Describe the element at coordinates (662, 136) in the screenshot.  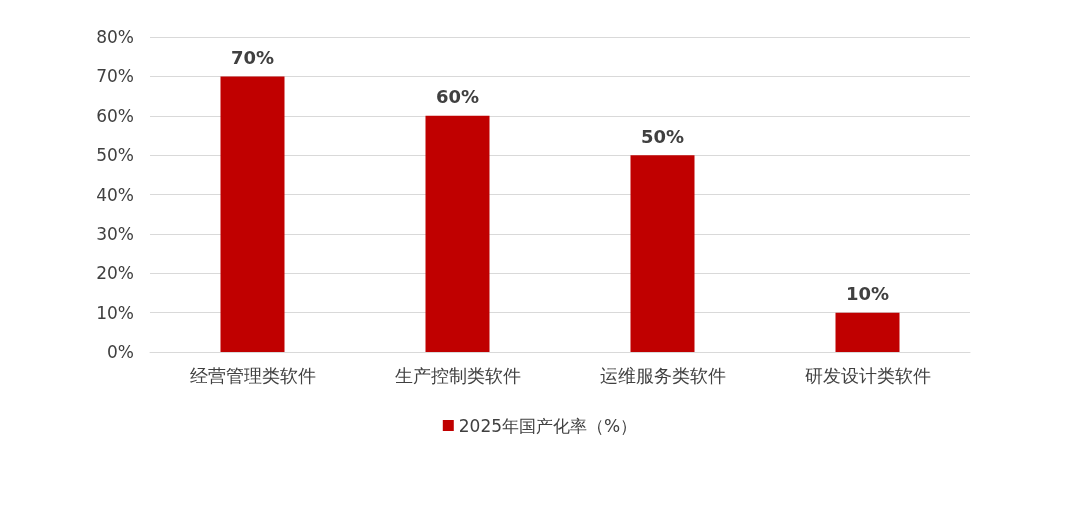
I see `data-label: 50%` at that location.